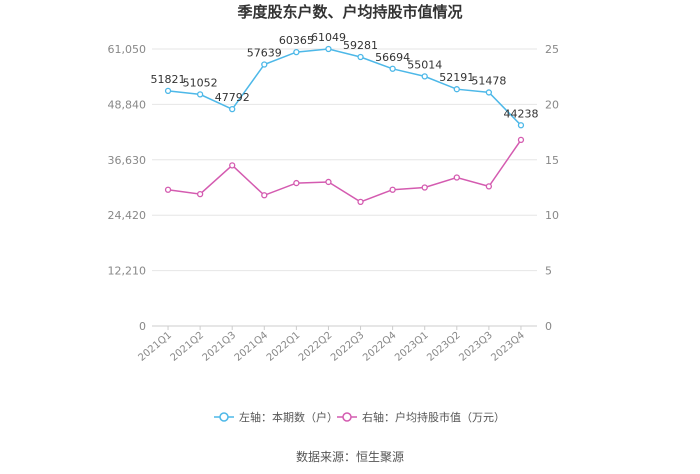 The width and height of the screenshot is (700, 474). I want to click on y-right-tick-label: 10, so click(552, 215).